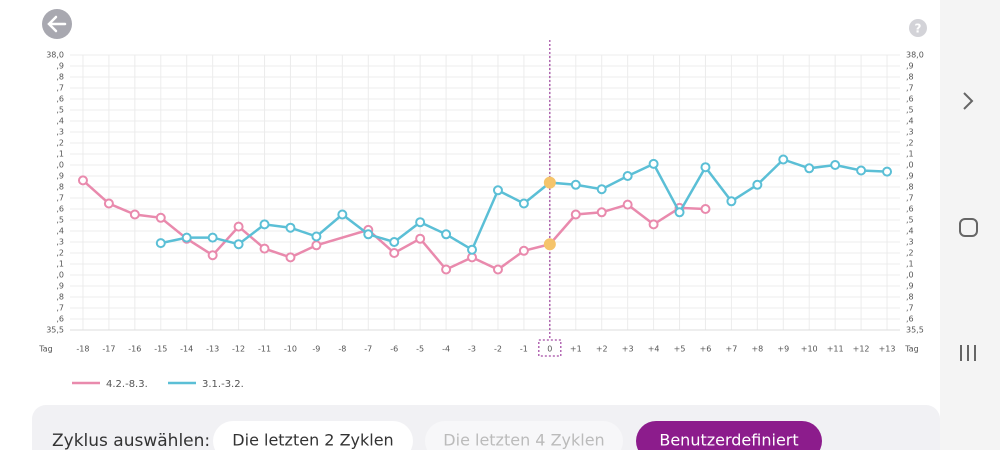 The image size is (1000, 450). I want to click on x-tick-label: +4, so click(654, 349).